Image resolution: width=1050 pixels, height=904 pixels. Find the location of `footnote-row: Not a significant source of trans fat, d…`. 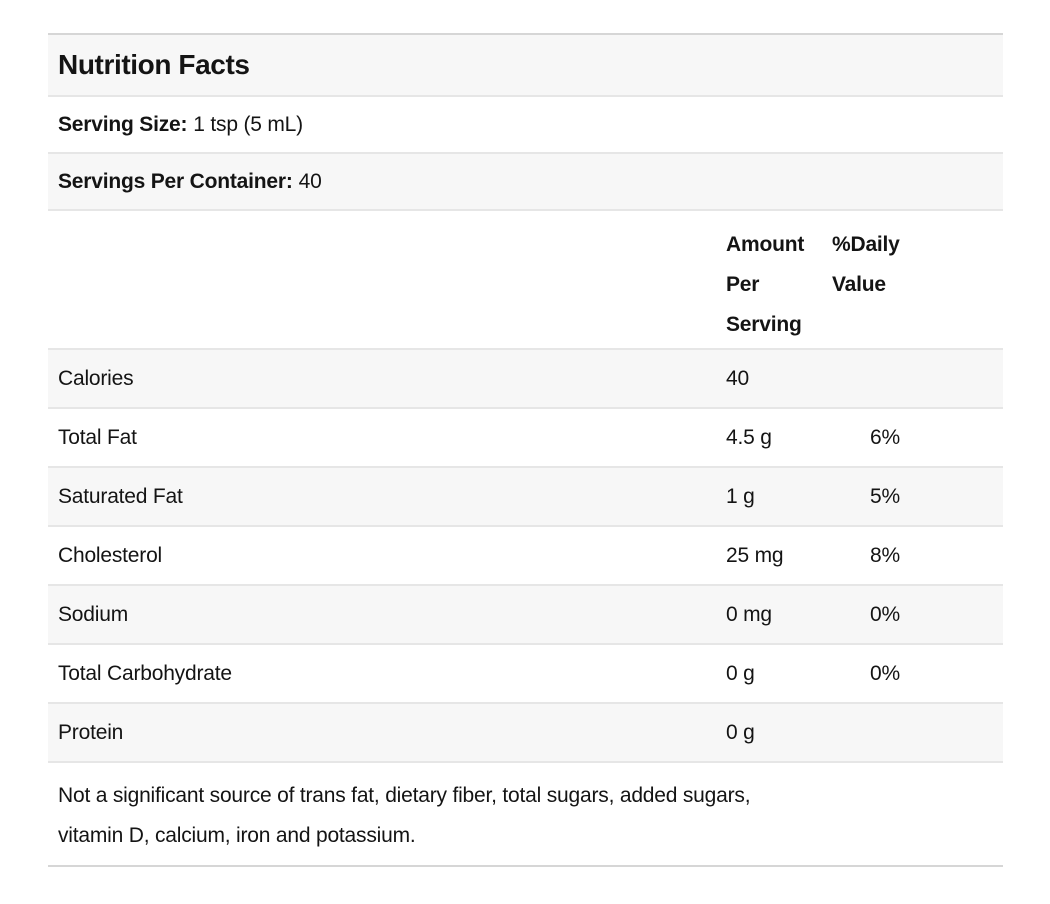

footnote-row: Not a significant source of trans fat, d… is located at coordinates (525, 815).